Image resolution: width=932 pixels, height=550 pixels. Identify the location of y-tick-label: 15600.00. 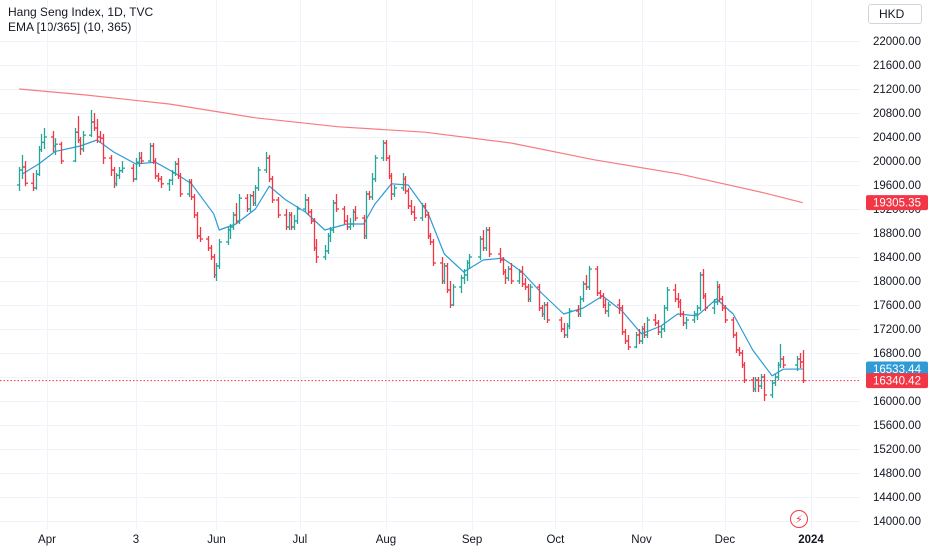
(897, 426).